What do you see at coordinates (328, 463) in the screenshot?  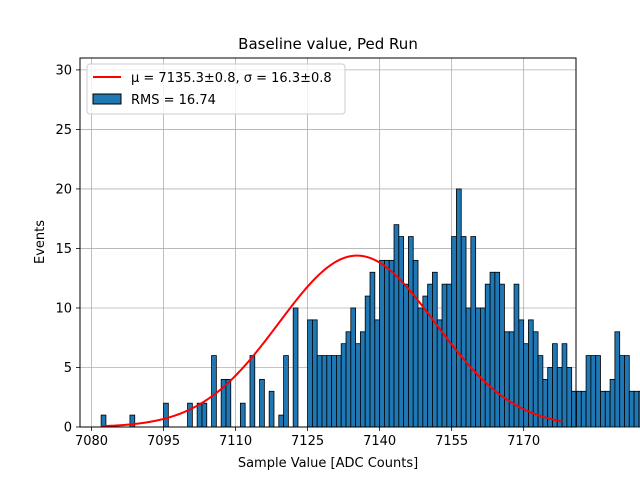 I see `x-axis-label: Sample Value [ADC Counts]` at bounding box center [328, 463].